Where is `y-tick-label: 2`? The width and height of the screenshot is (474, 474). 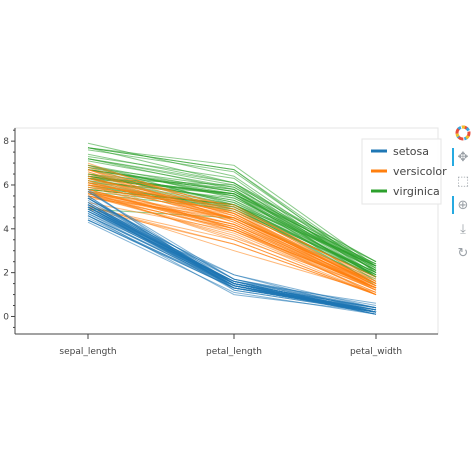 y-tick-label: 2 is located at coordinates (6, 274).